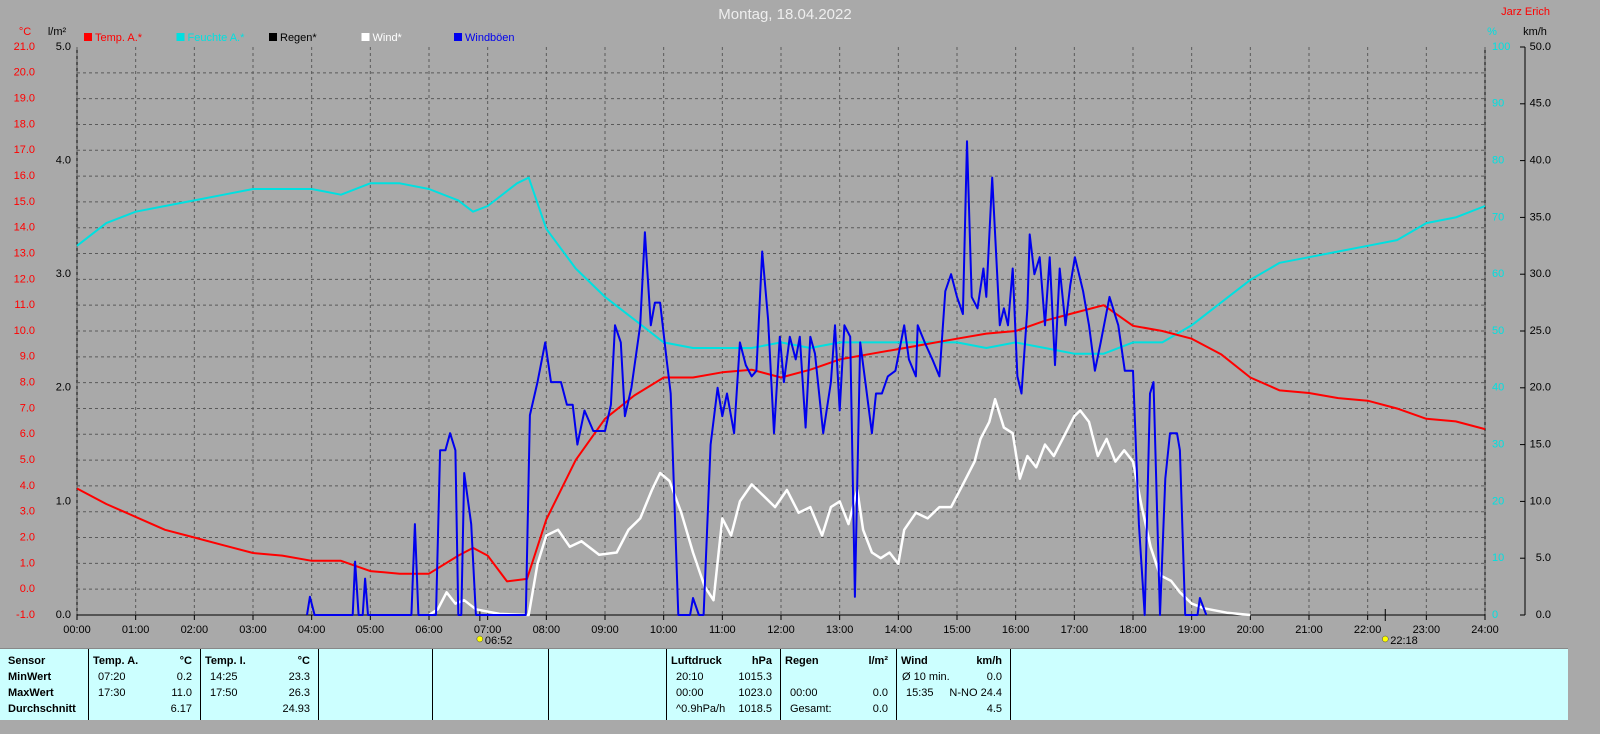  I want to click on table-cell: 4.5, so click(994, 709).